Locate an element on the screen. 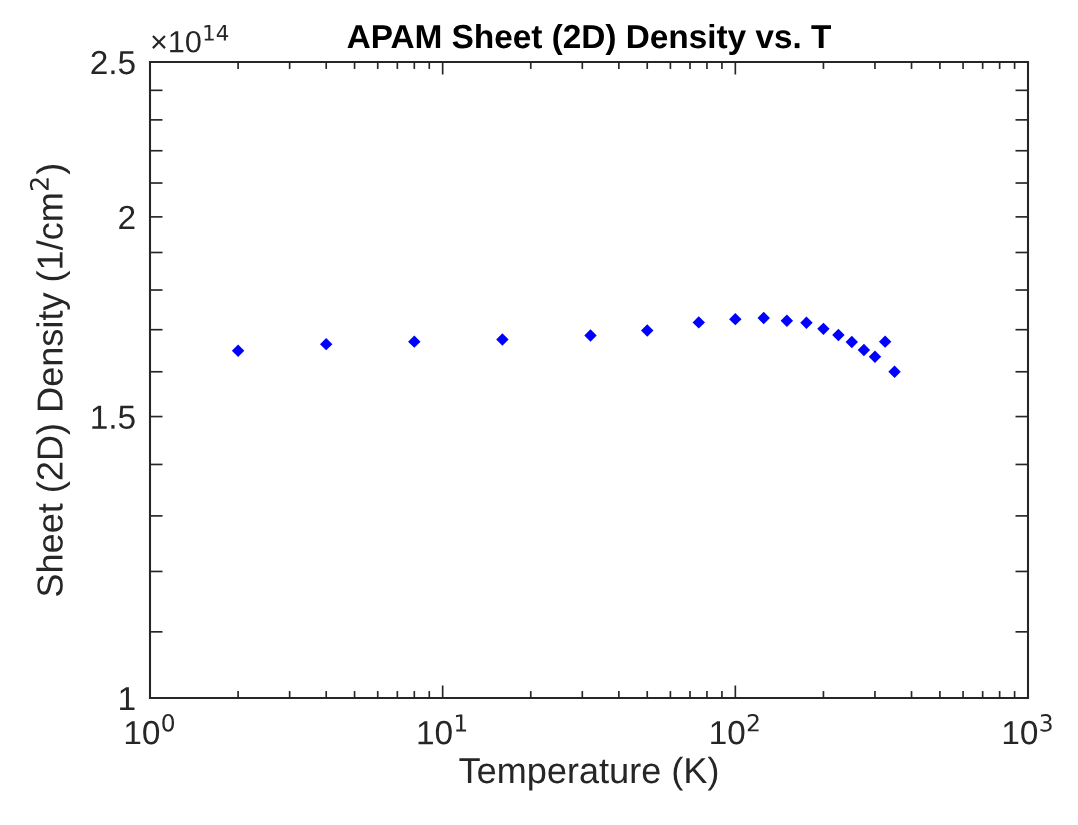 Image resolution: width=1078 pixels, height=825 pixels. x-tick-label: 10$^{2}$ is located at coordinates (735, 729).